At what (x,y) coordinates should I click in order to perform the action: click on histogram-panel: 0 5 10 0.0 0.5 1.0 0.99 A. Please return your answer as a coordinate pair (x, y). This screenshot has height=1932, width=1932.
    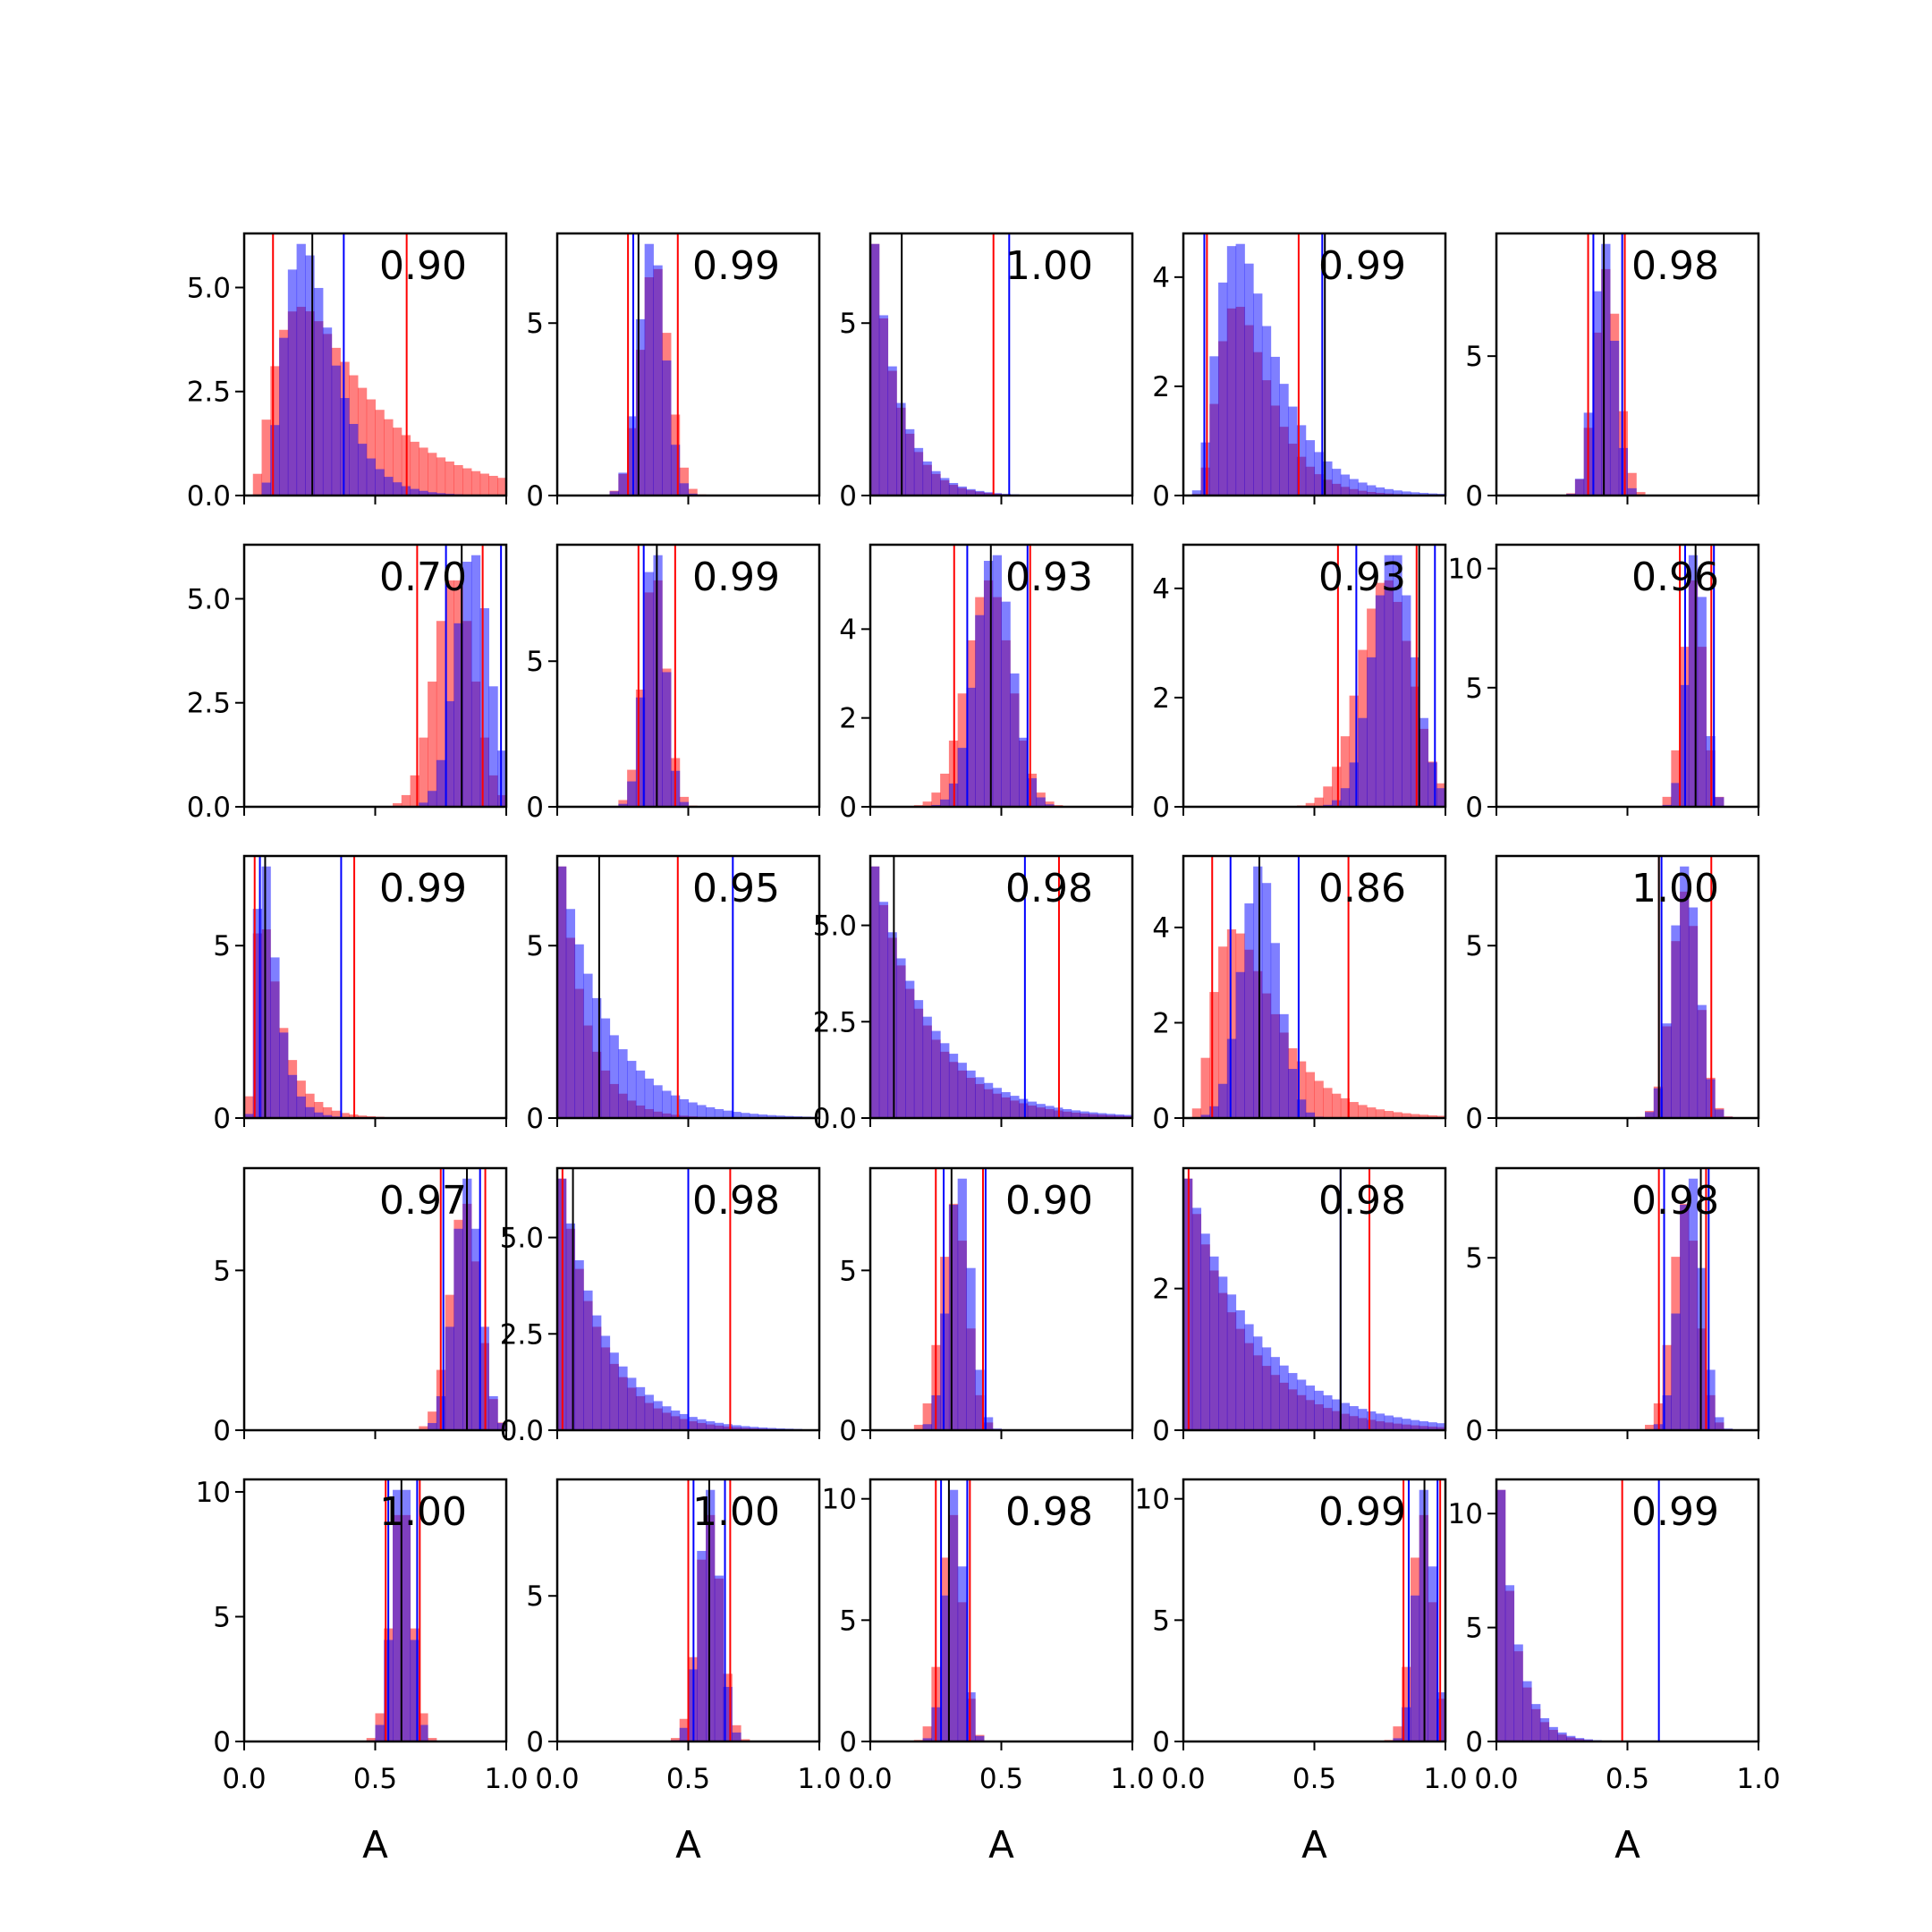
    Looking at the image, I should click on (1301, 1672).